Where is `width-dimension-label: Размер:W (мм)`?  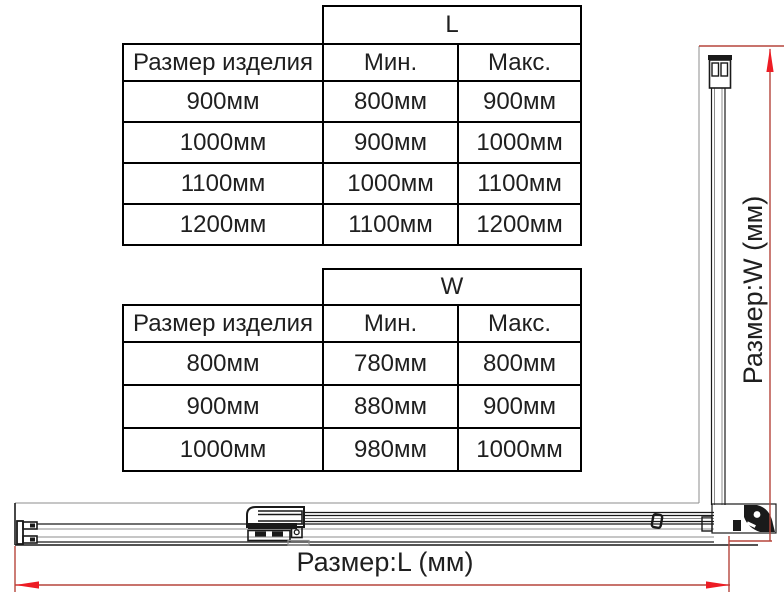
width-dimension-label: Размер:W (мм) is located at coordinates (753, 290).